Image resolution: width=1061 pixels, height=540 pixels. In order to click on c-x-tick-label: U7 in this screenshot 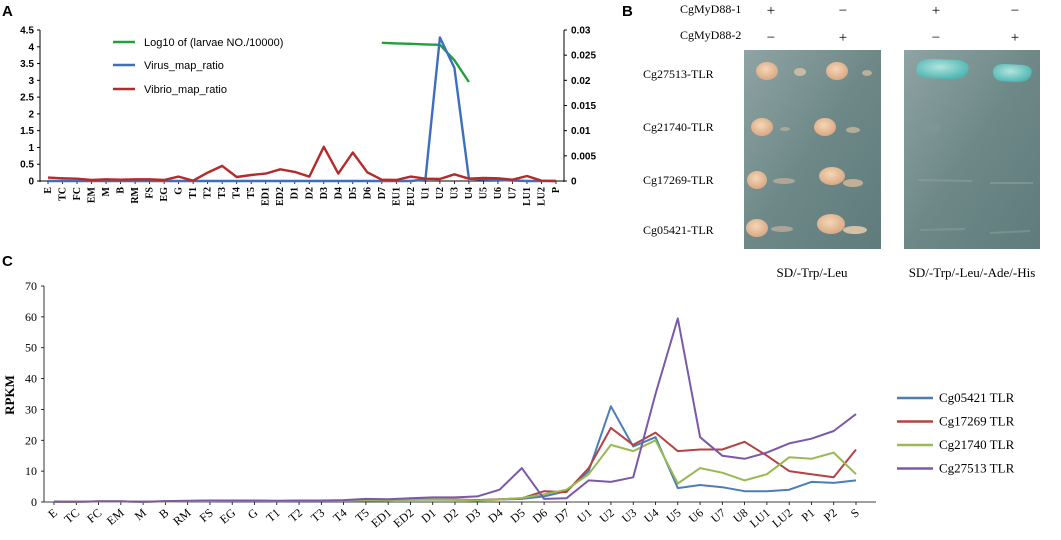, I will do `click(718, 516)`.